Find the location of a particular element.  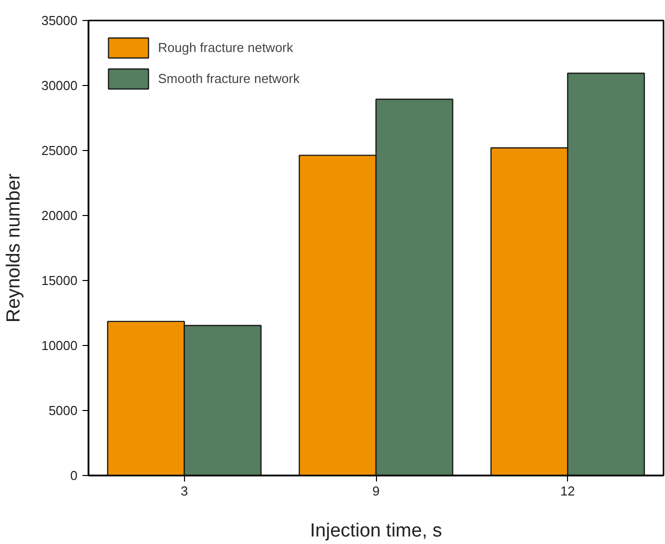

y-tick-label: 25000 is located at coordinates (59, 150).